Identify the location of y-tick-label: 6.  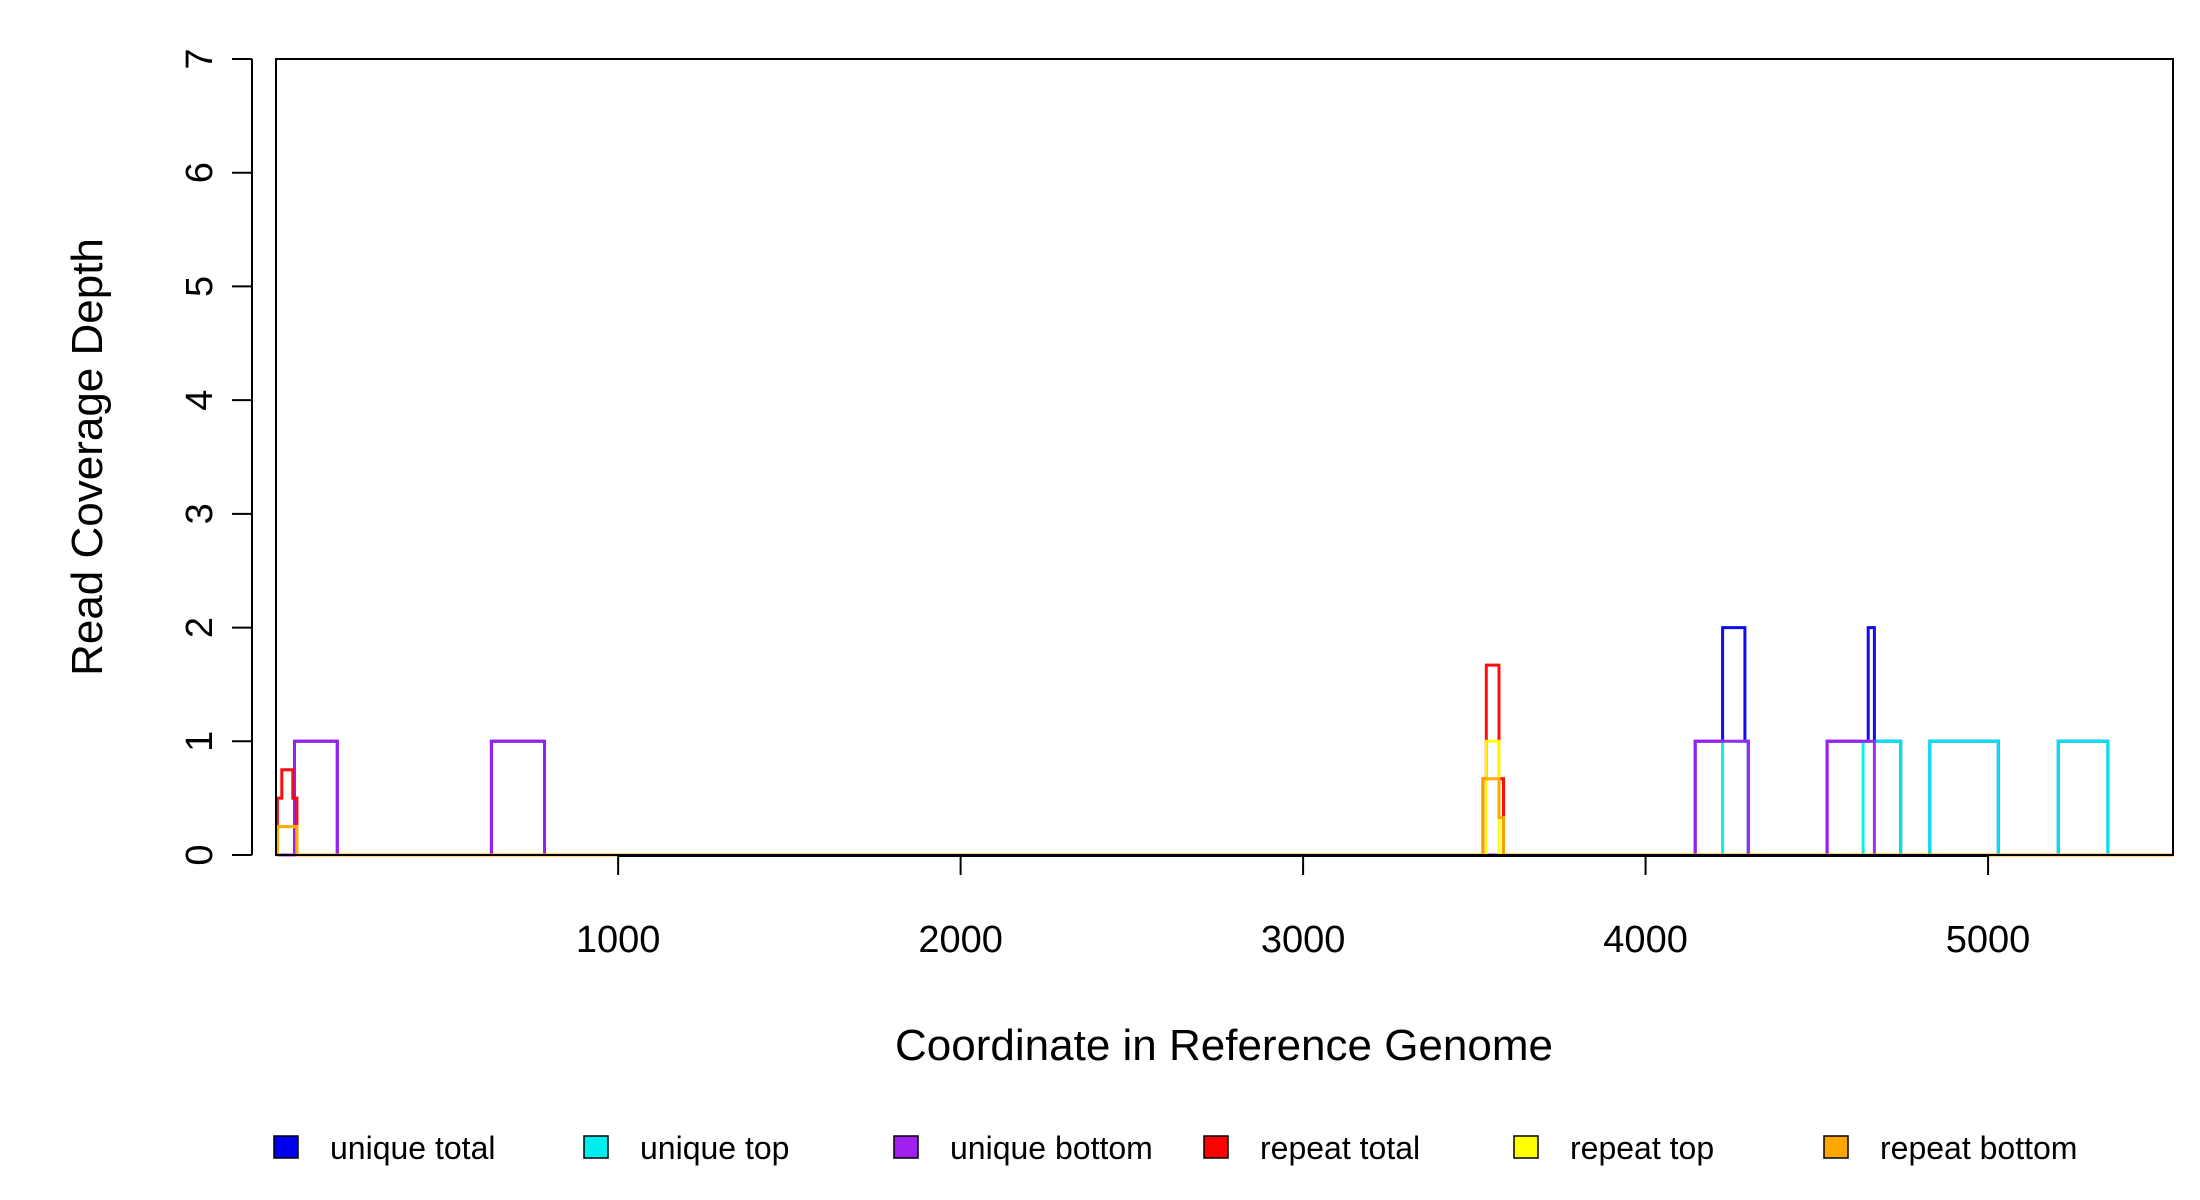
(200, 172).